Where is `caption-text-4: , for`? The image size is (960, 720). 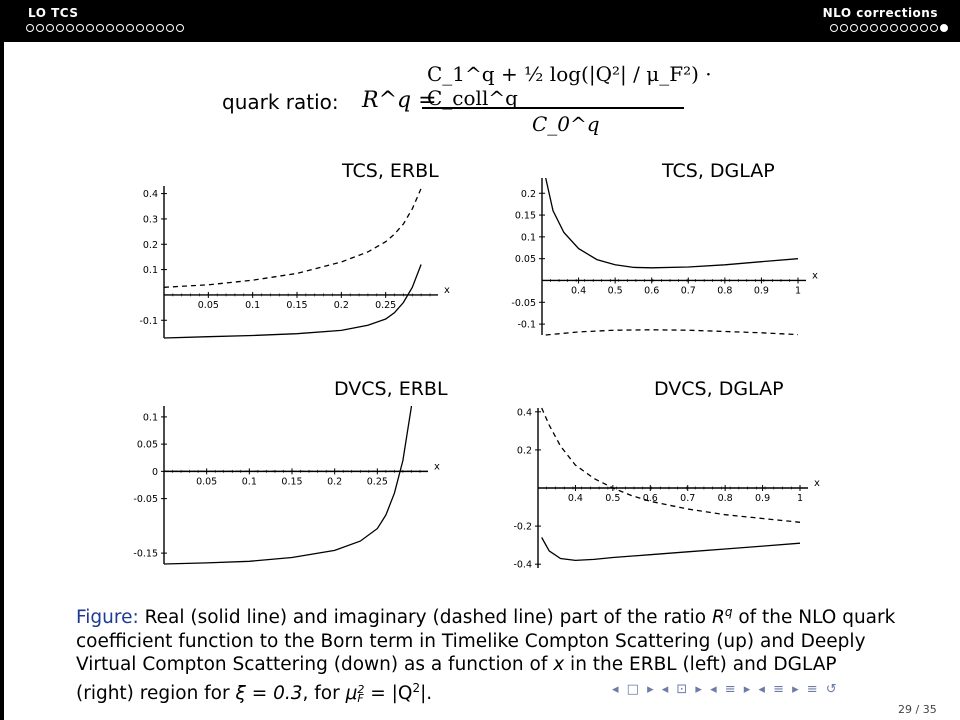
caption-text-4: , for is located at coordinates (324, 693).